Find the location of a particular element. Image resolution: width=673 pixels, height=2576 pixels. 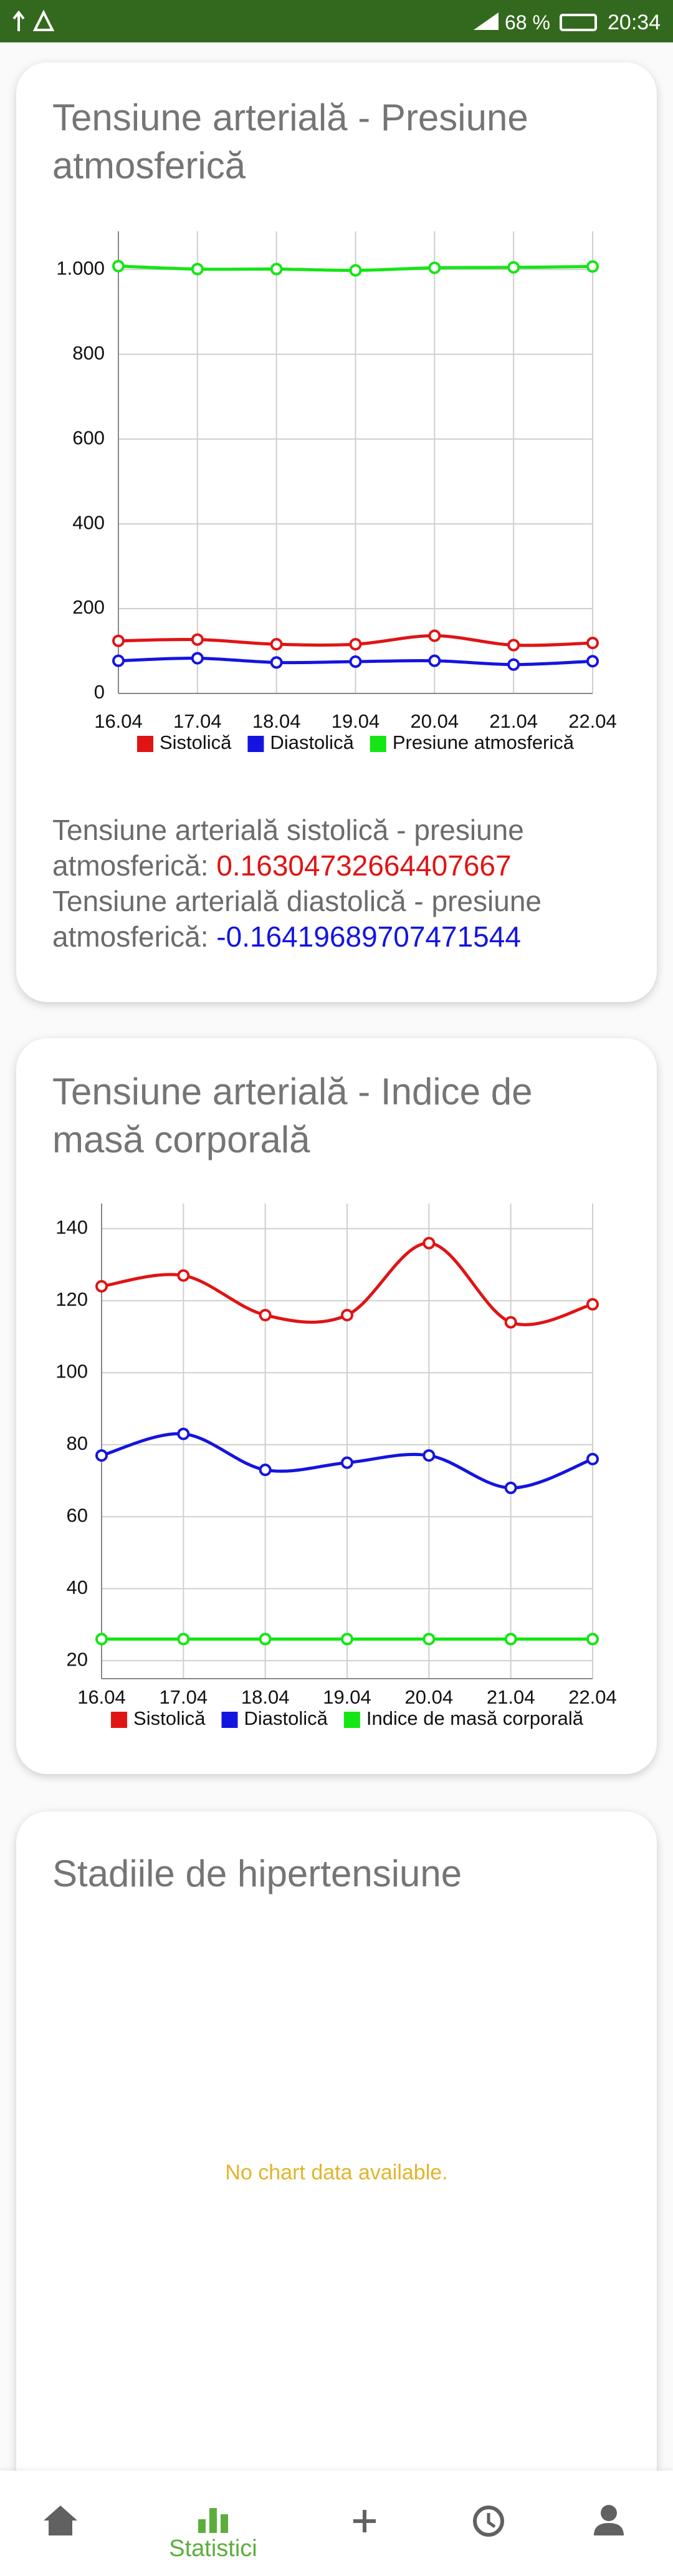

battery-icon is located at coordinates (578, 22).